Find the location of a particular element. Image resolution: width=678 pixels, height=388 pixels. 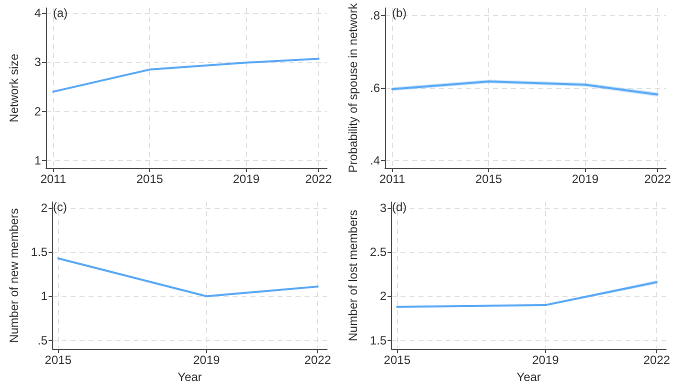

chart-title: (c) is located at coordinates (60, 207).